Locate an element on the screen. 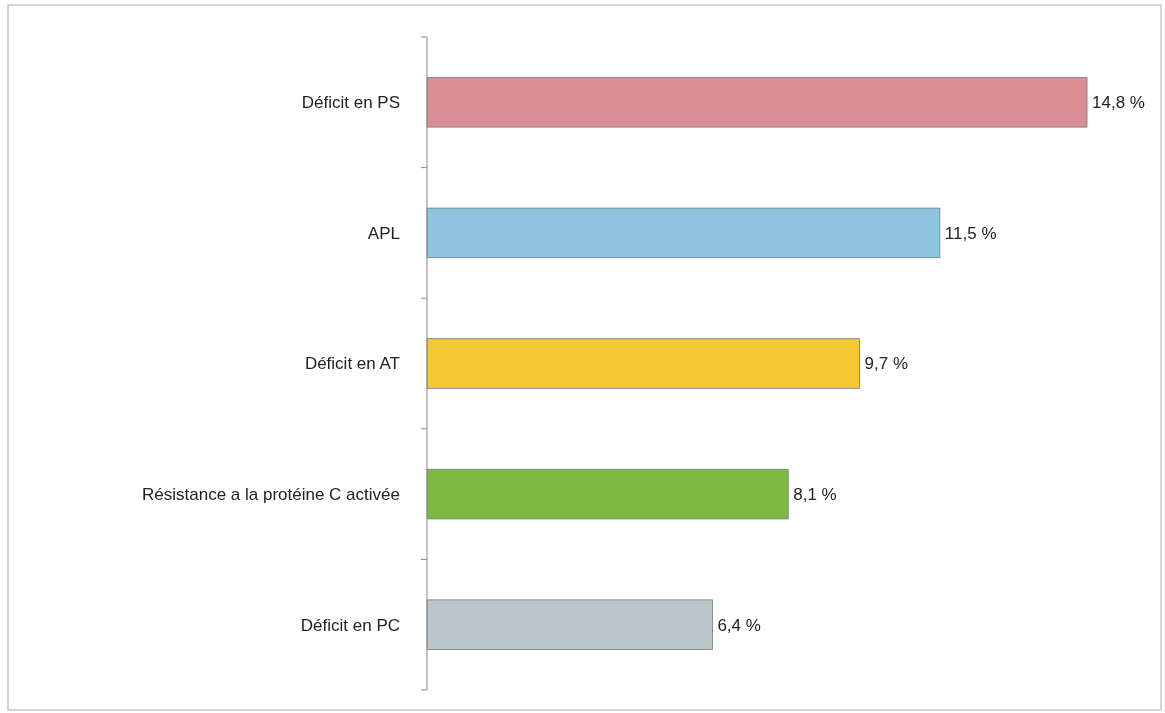  data-label: 14,8 % is located at coordinates (1118, 103).